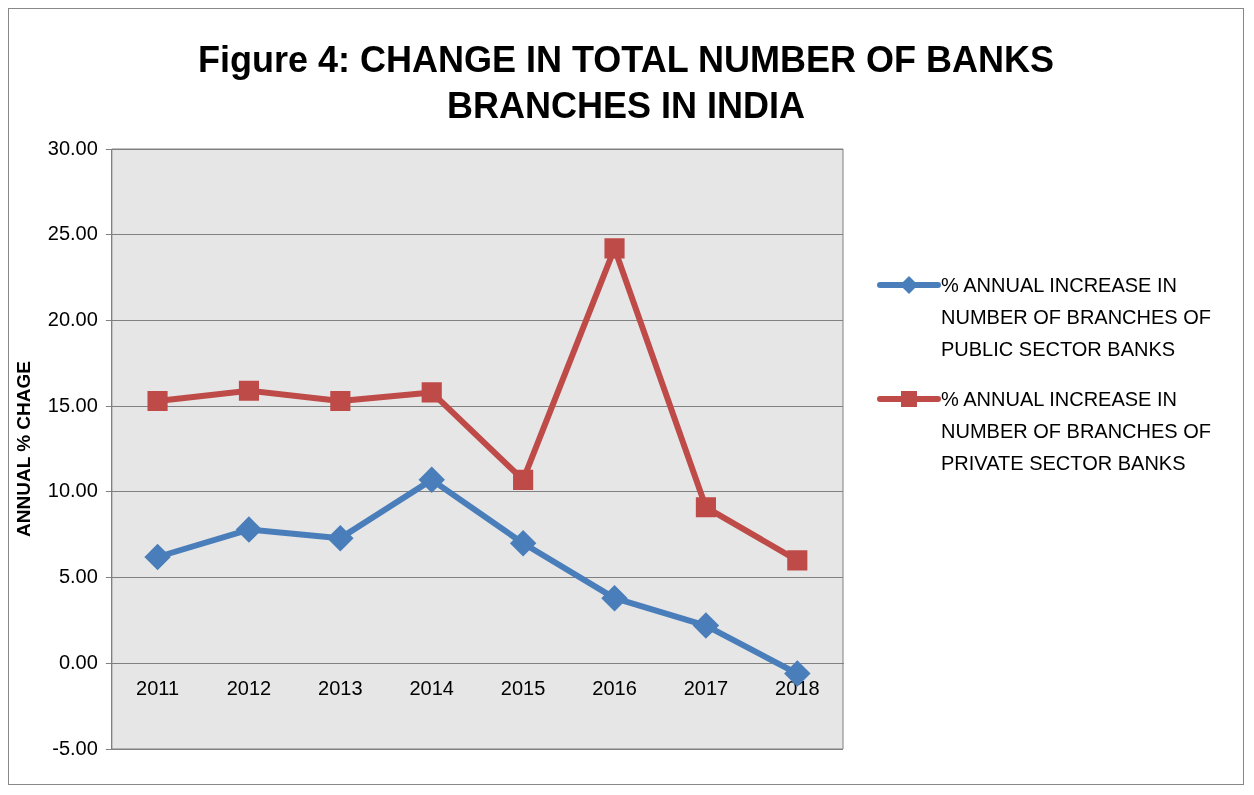 This screenshot has width=1254, height=795. Describe the element at coordinates (614, 687) in the screenshot. I see `x-tick-label: 2016` at that location.